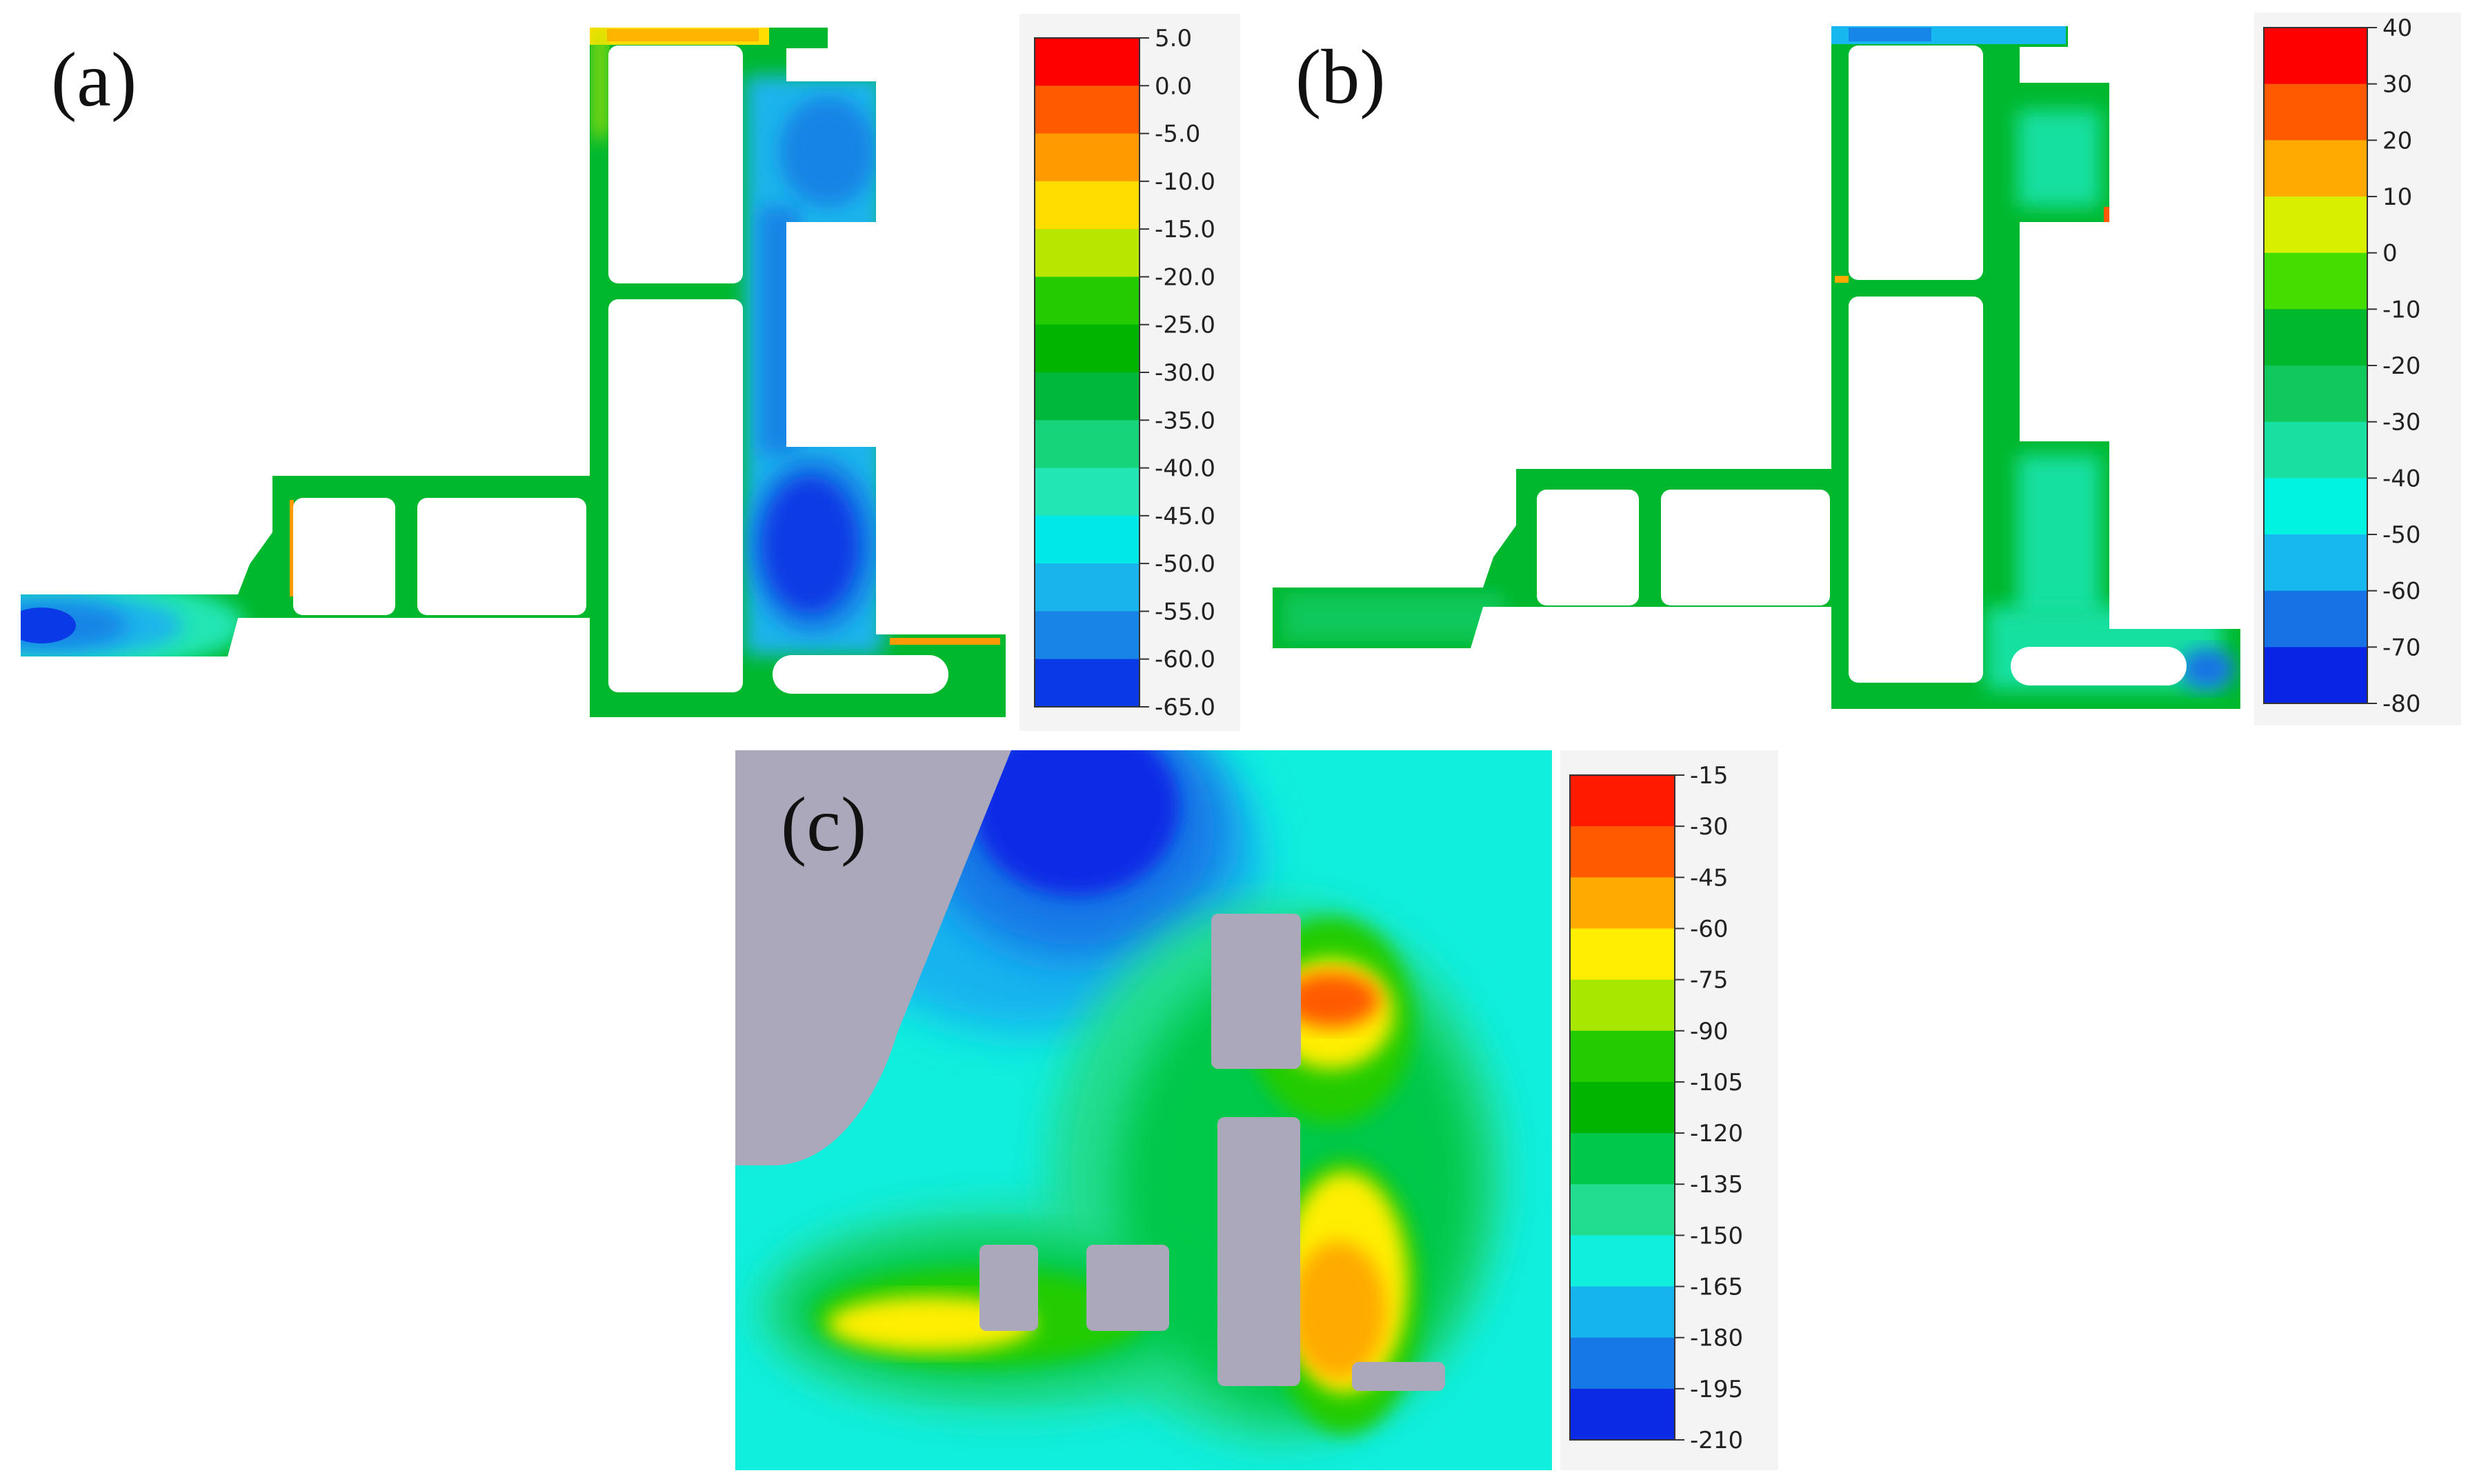 The width and height of the screenshot is (2468, 1484). What do you see at coordinates (1185, 469) in the screenshot?
I see `colorbar-a-tick-label: -40.0` at bounding box center [1185, 469].